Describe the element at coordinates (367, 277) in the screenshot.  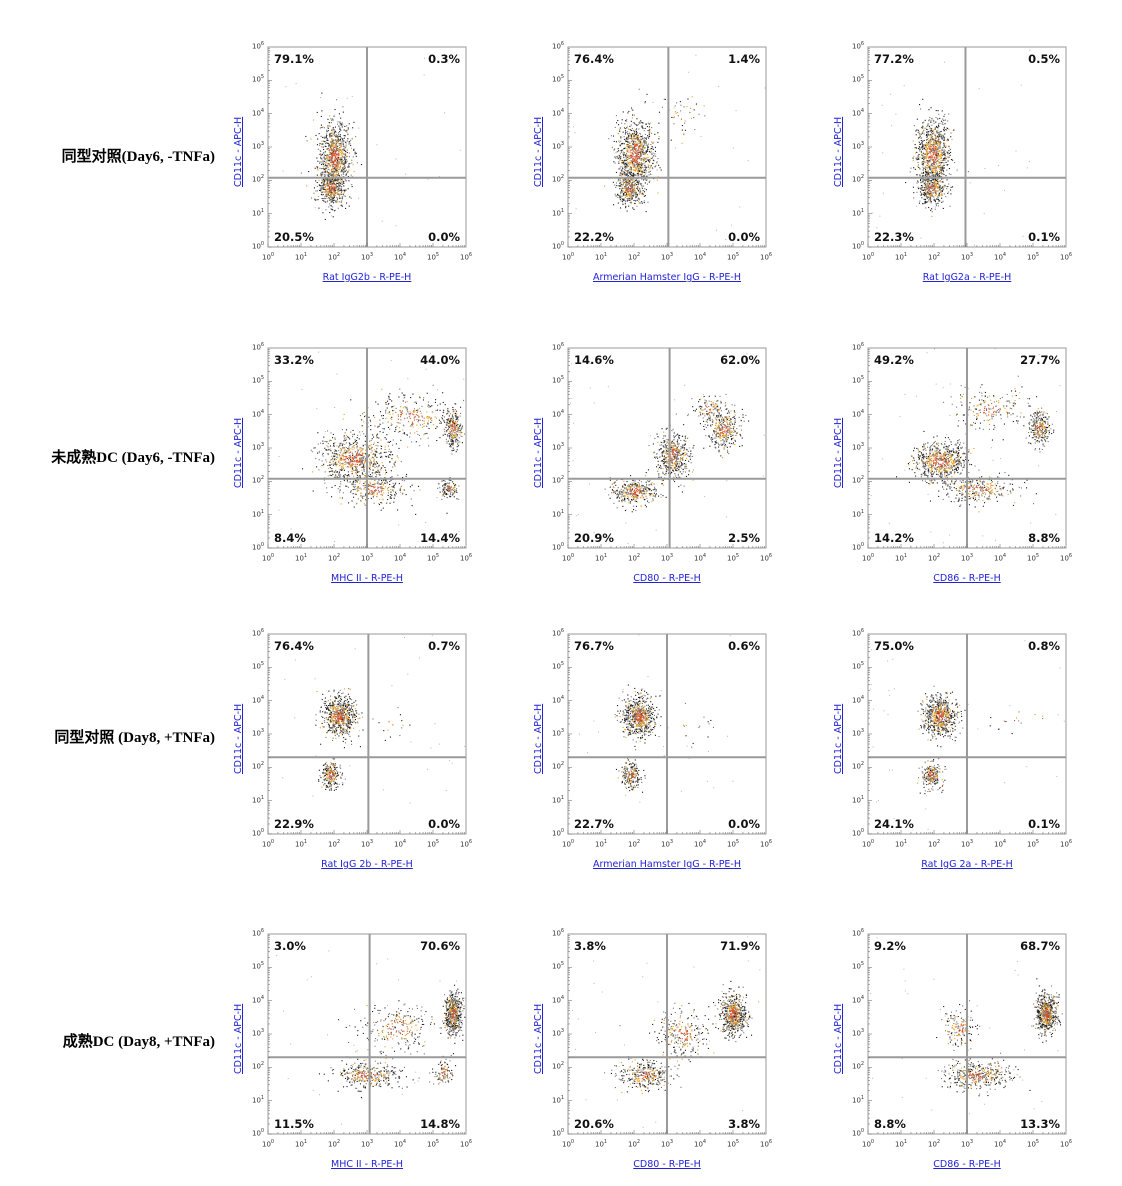
I see `x-axis-label: Rat IgG2b - R-PE-H` at that location.